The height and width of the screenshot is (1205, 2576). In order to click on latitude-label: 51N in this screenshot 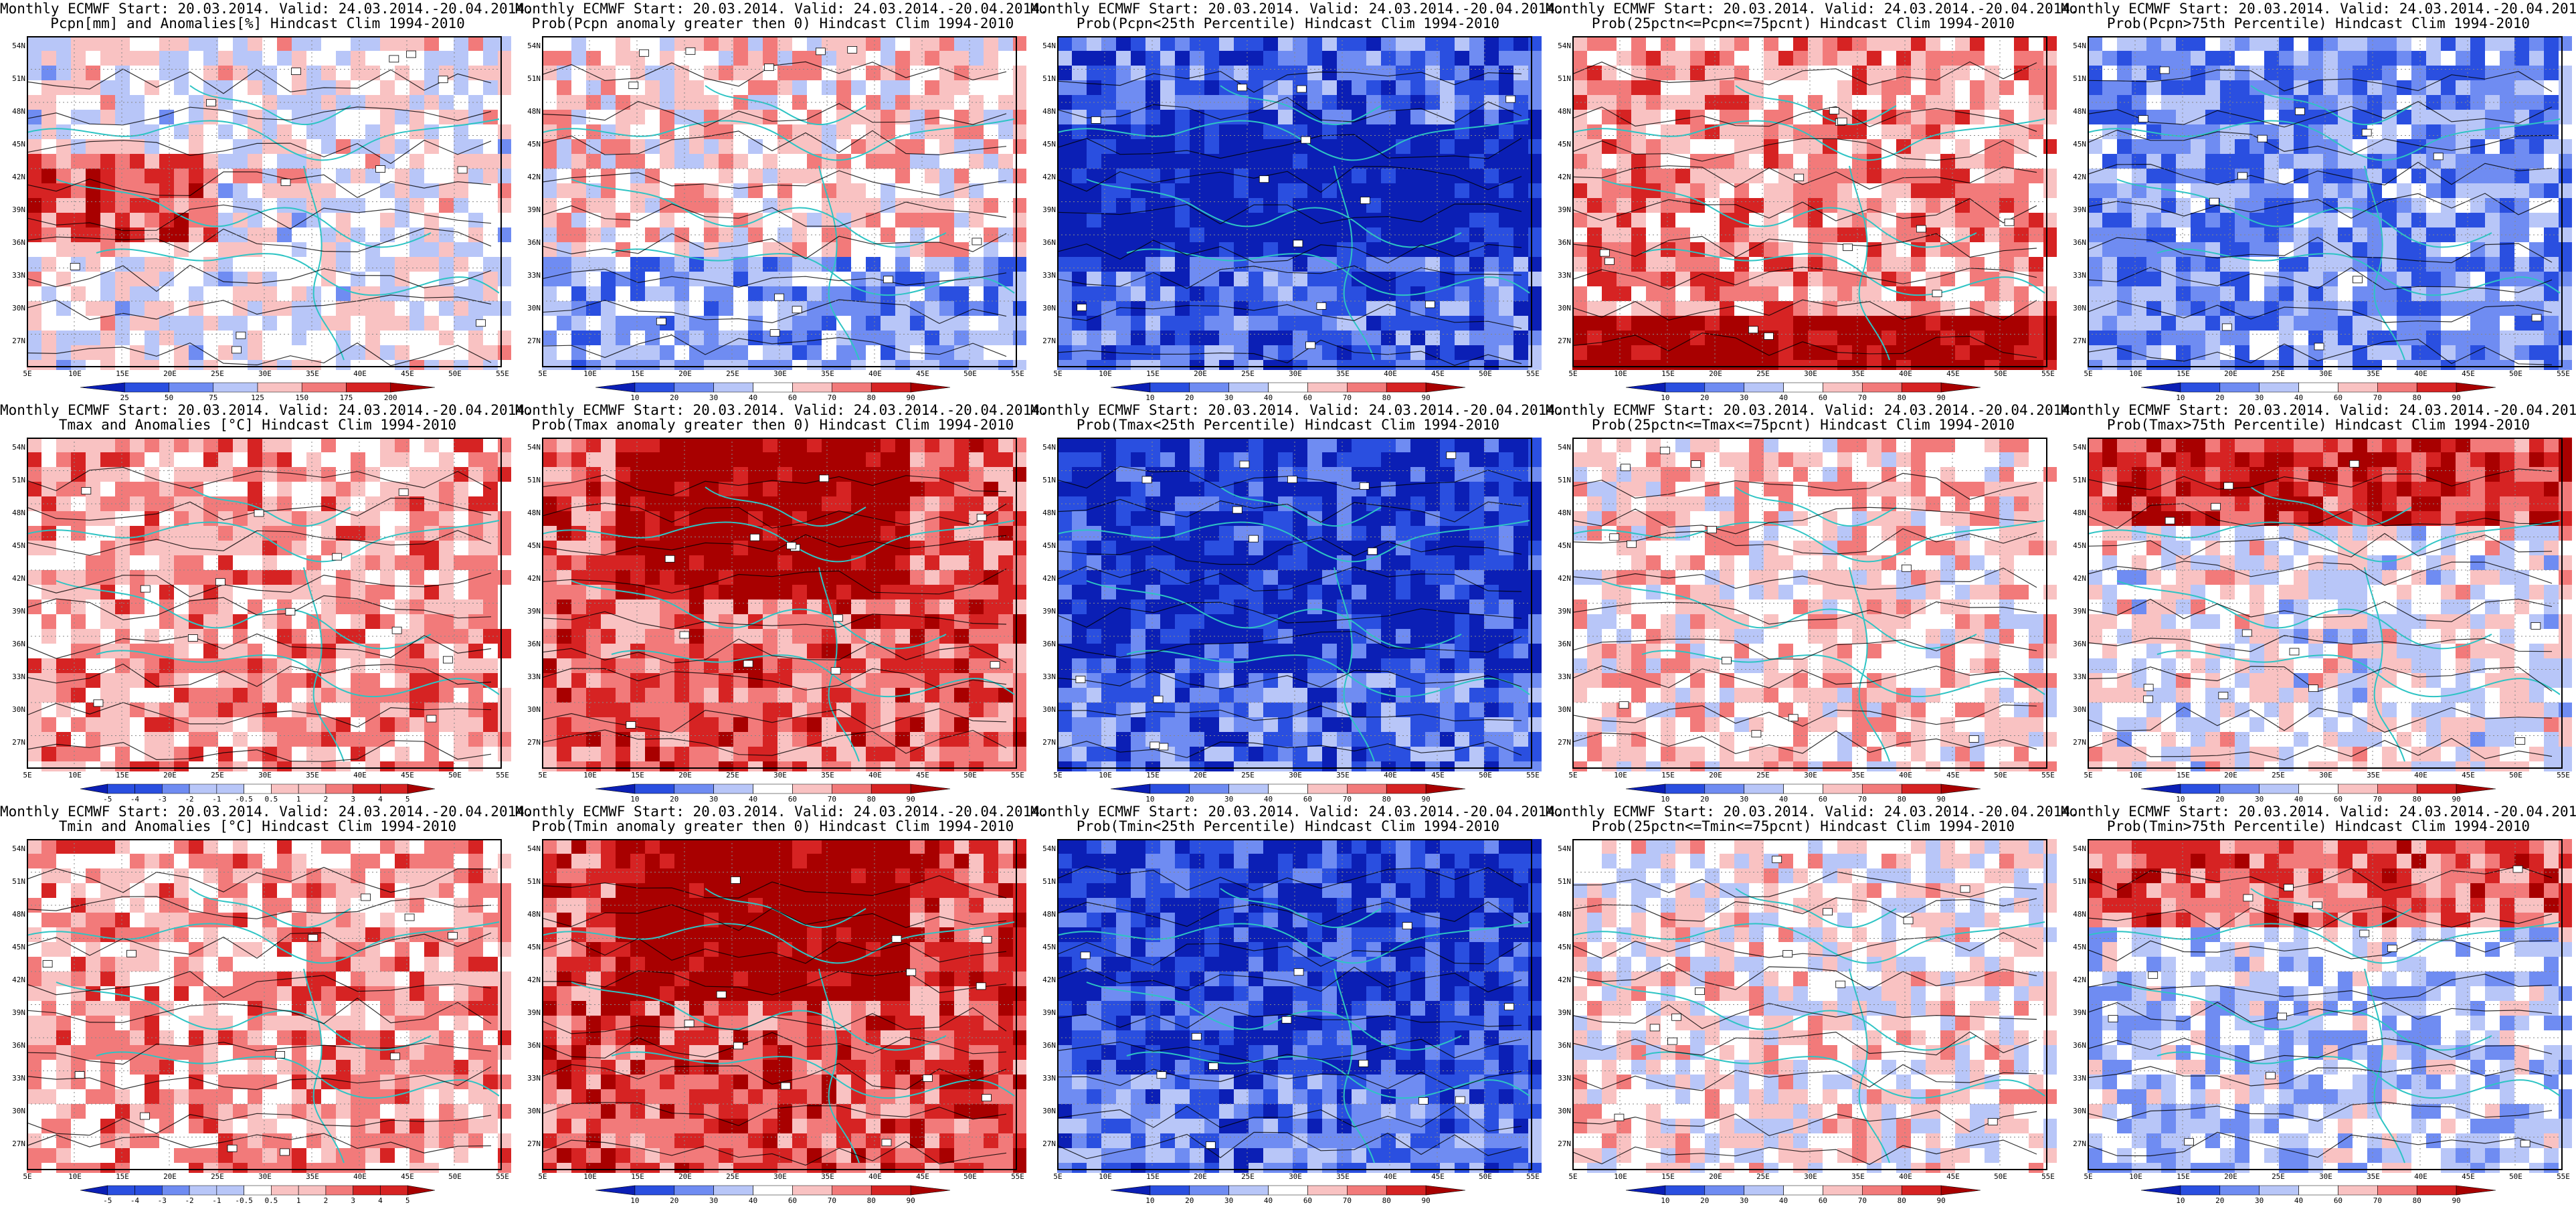, I will do `click(1560, 480)`.